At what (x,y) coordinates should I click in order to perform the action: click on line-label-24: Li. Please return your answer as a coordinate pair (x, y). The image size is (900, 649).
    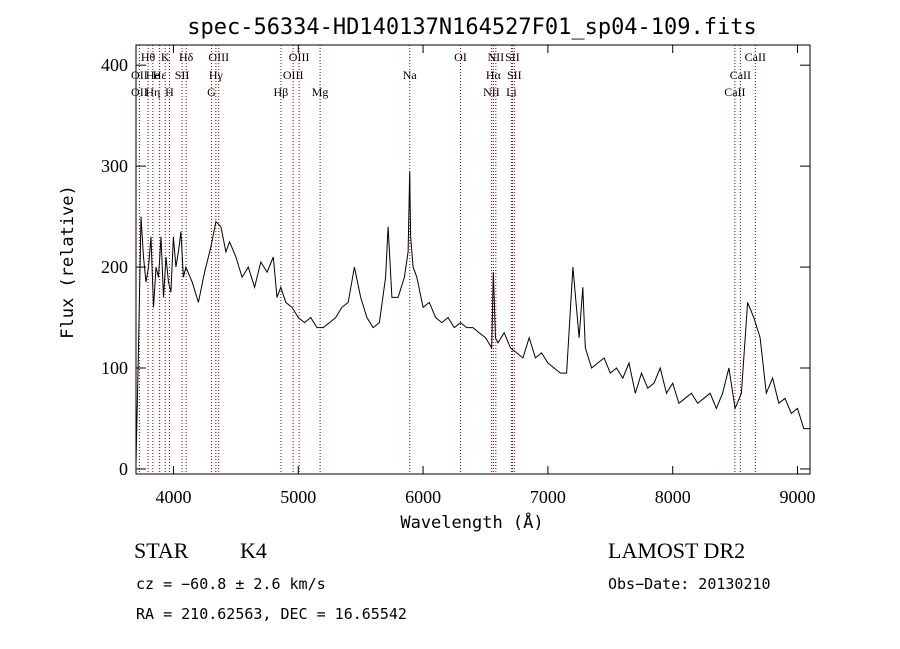
    Looking at the image, I should click on (511, 92).